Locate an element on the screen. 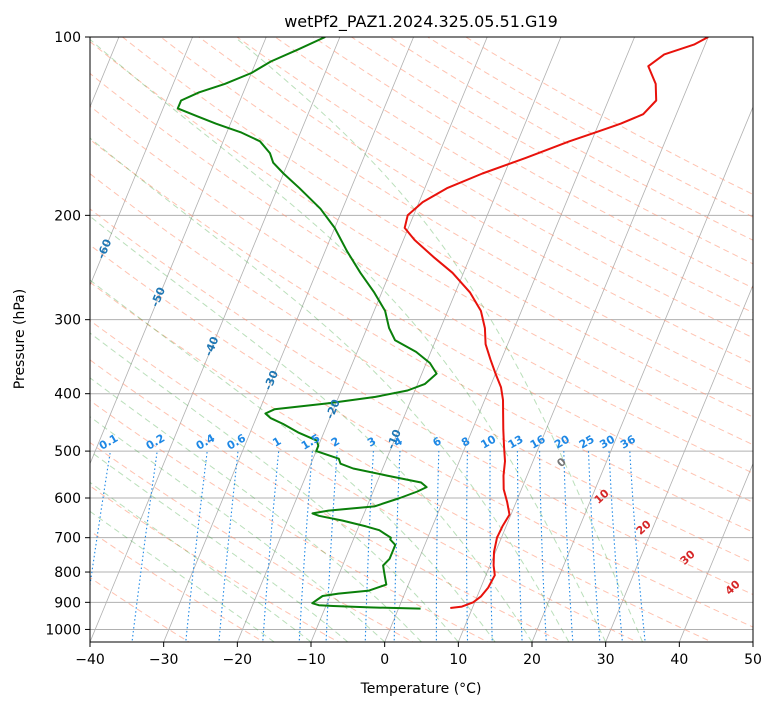  y-tick-label: 100 is located at coordinates (67, 38).